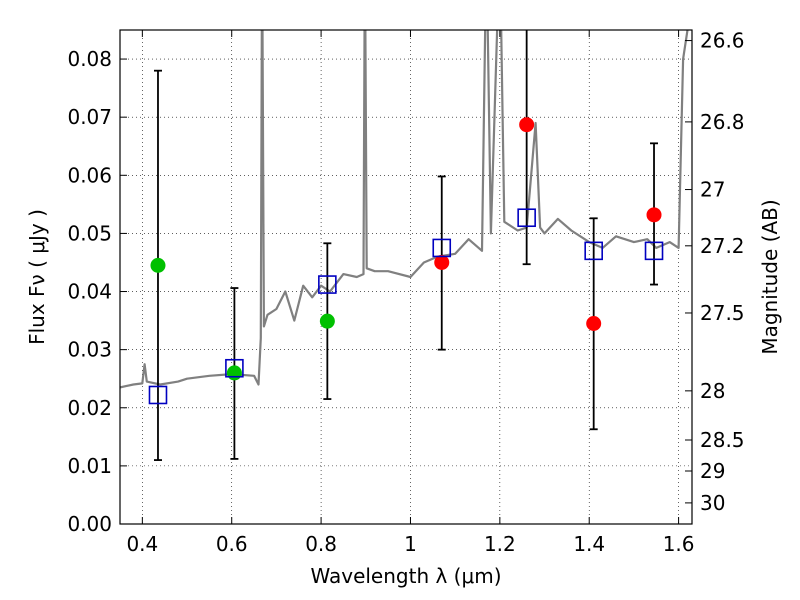  What do you see at coordinates (410, 544) in the screenshot?
I see `x-tick-label: 1` at bounding box center [410, 544].